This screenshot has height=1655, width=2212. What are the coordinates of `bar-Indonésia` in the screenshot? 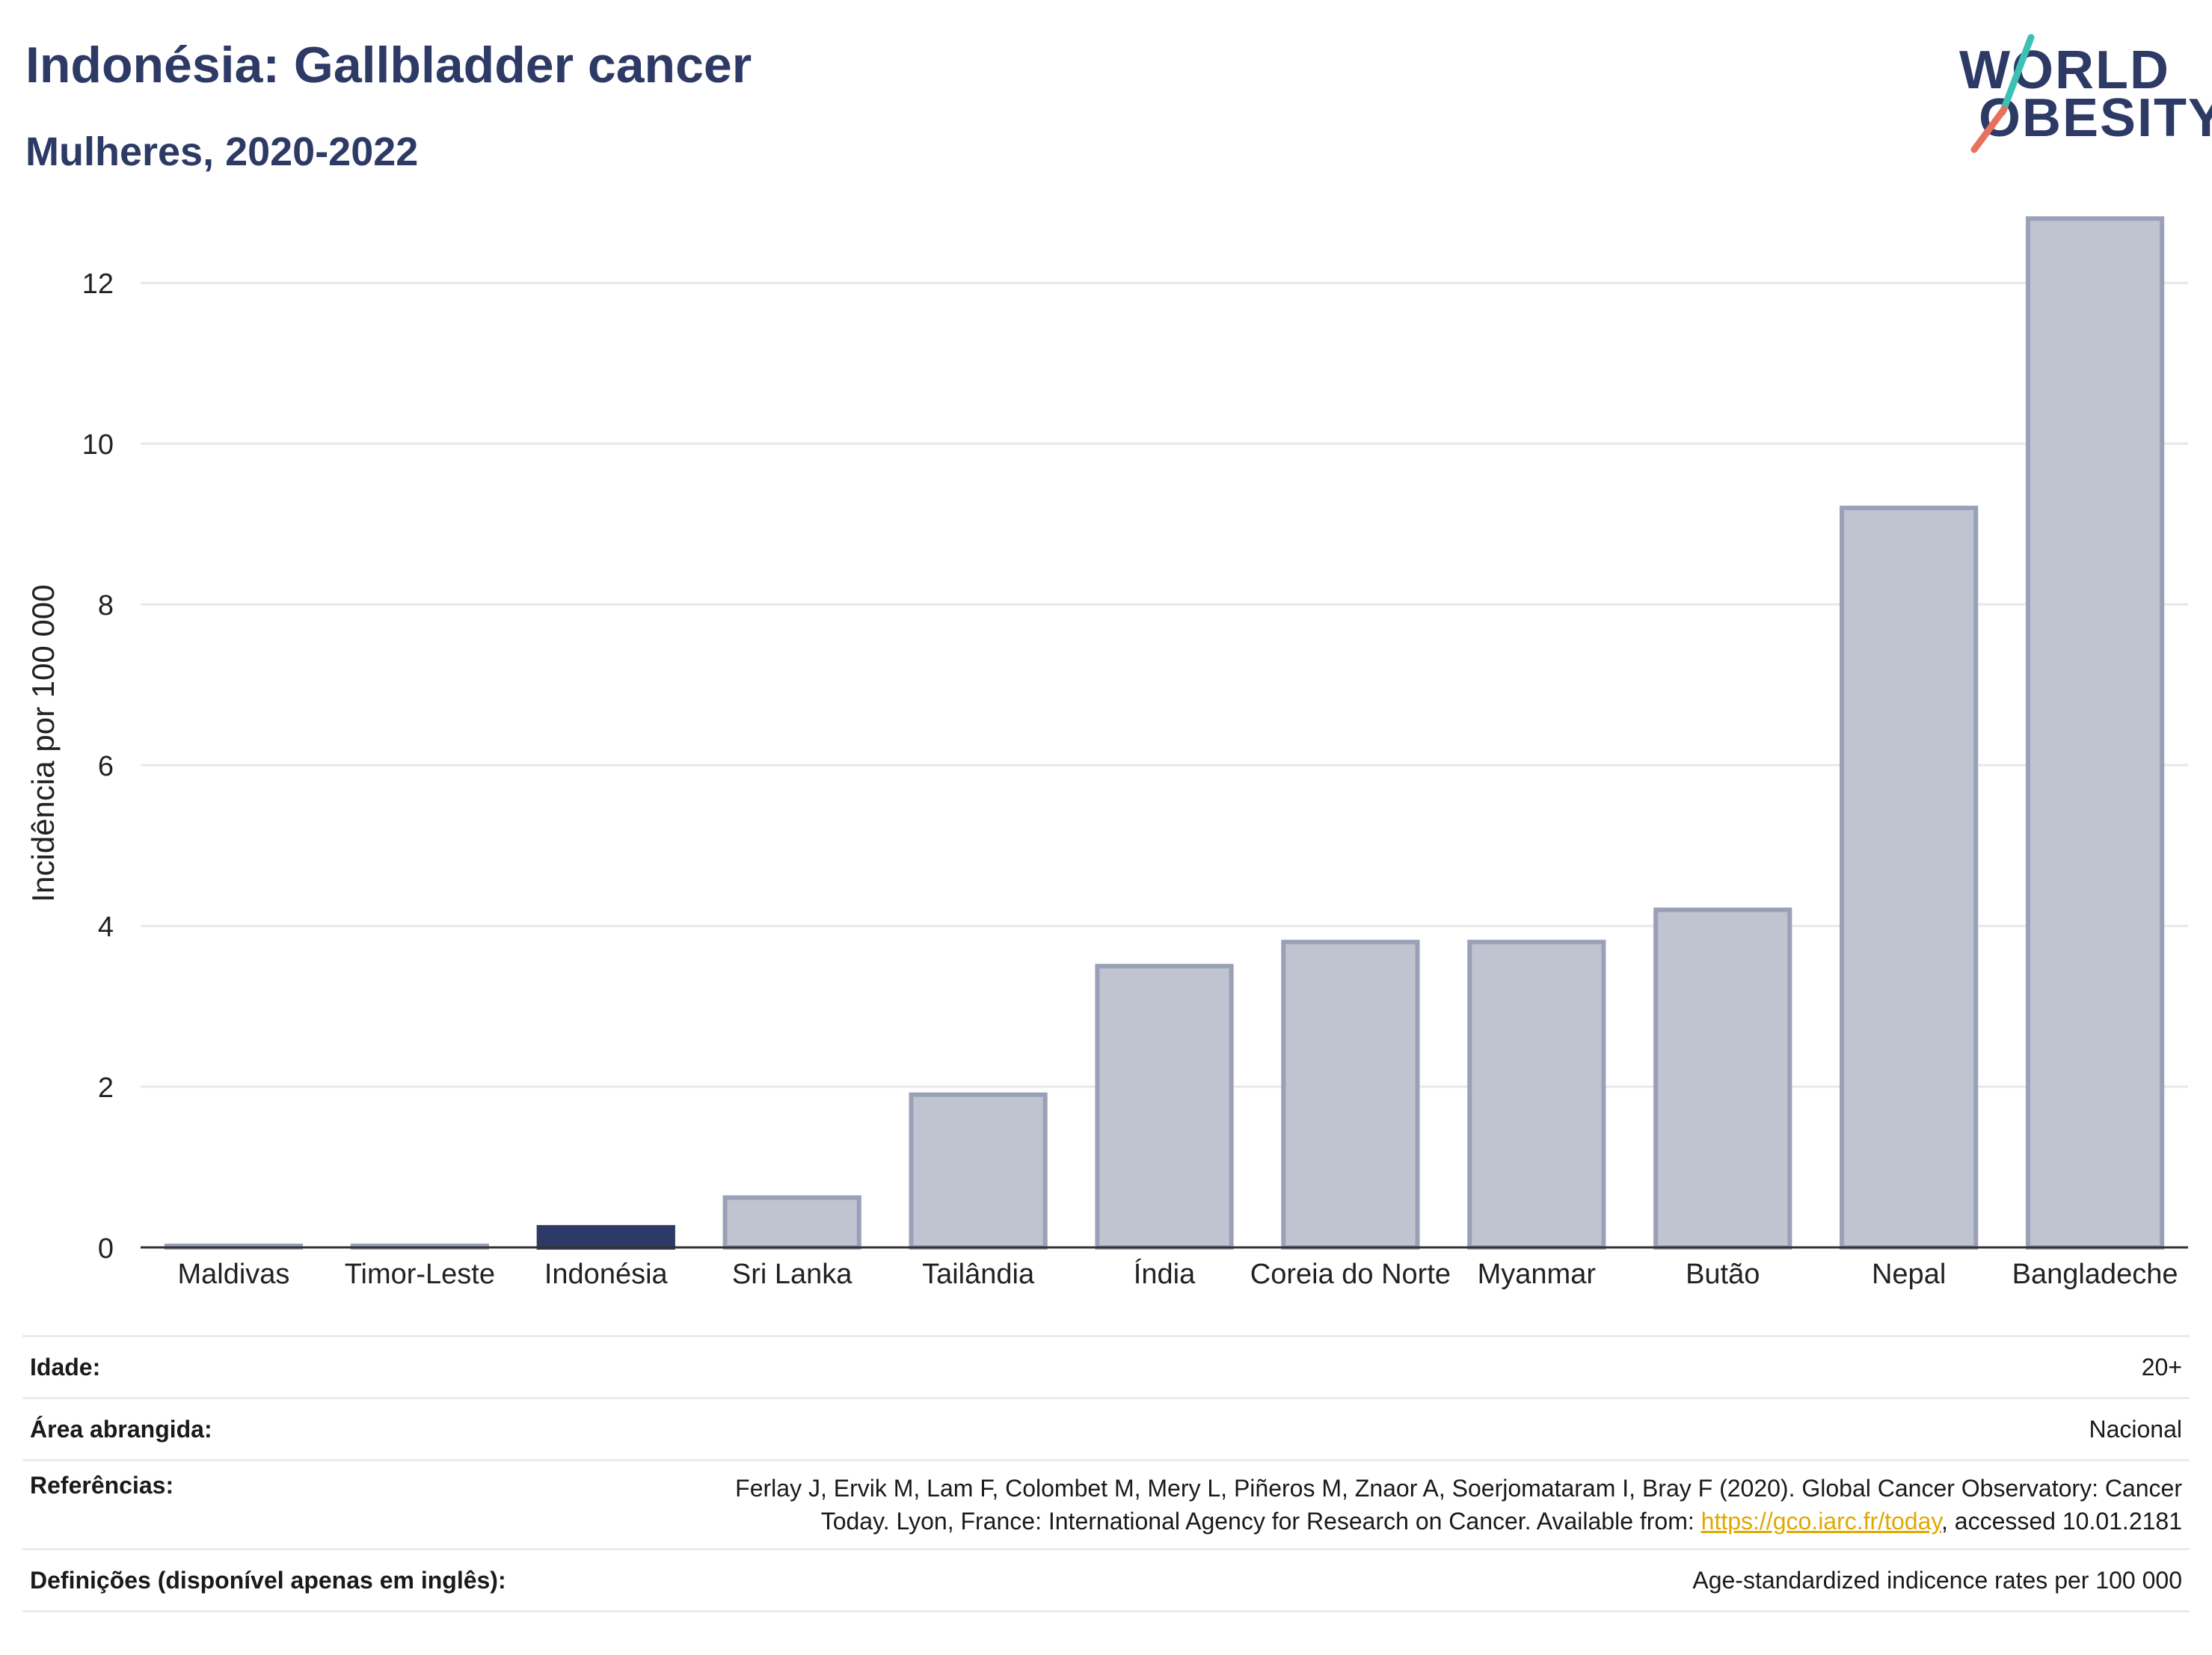 It's located at (605, 1237).